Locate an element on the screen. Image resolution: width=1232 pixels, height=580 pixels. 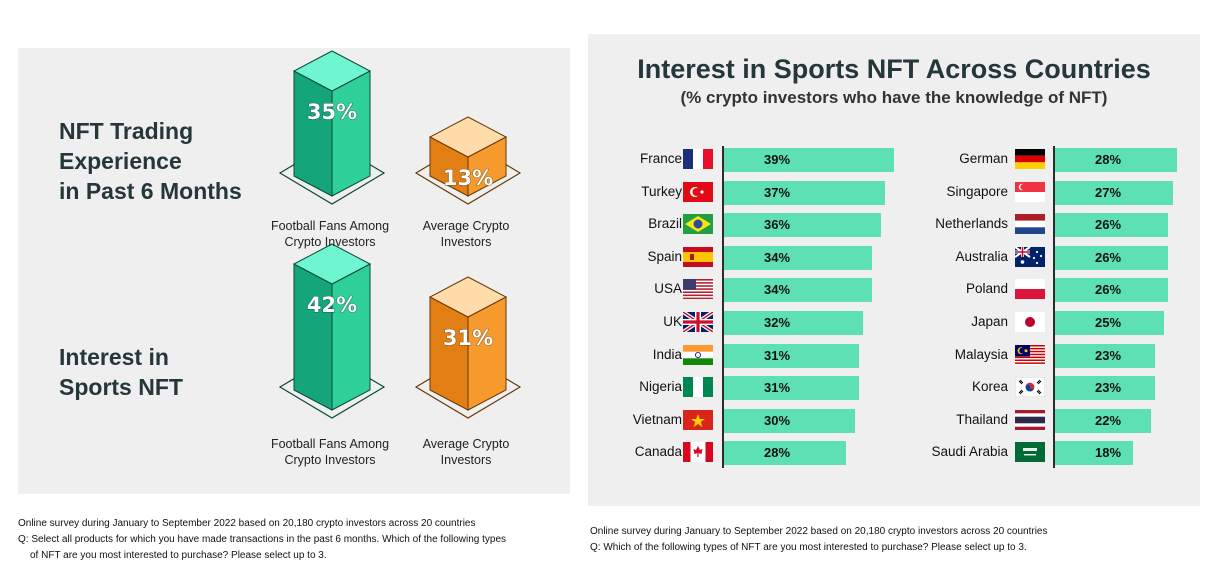
block-value-label: 13% is located at coordinates (468, 178).